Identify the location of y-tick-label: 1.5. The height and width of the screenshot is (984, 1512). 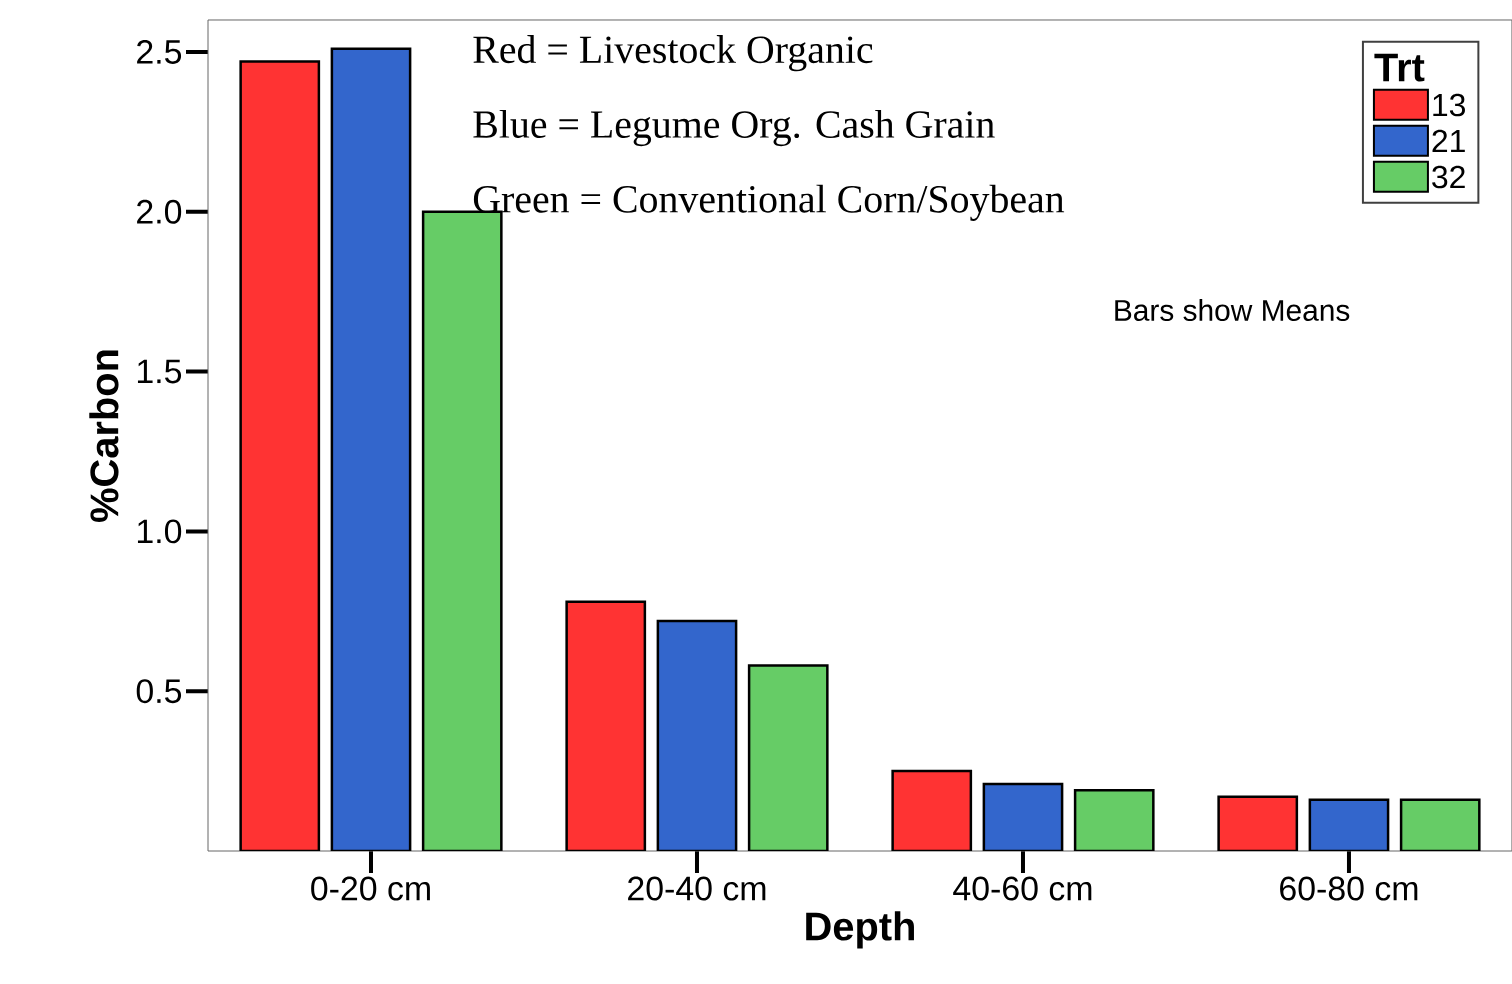
(159, 371).